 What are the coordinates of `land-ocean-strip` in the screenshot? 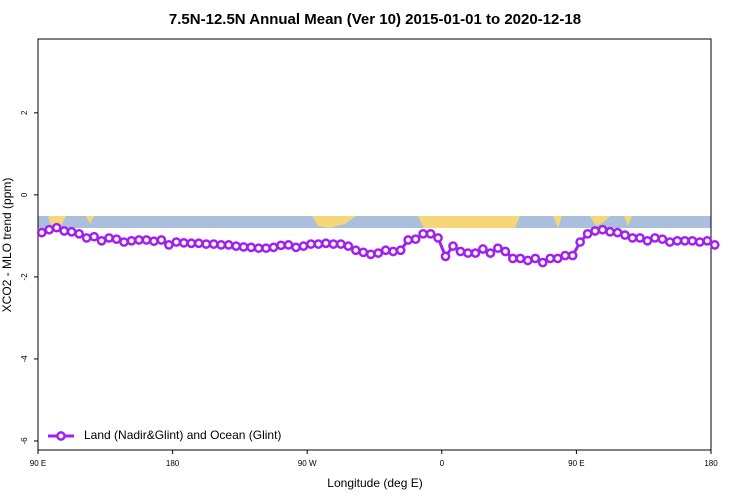 It's located at (374, 222).